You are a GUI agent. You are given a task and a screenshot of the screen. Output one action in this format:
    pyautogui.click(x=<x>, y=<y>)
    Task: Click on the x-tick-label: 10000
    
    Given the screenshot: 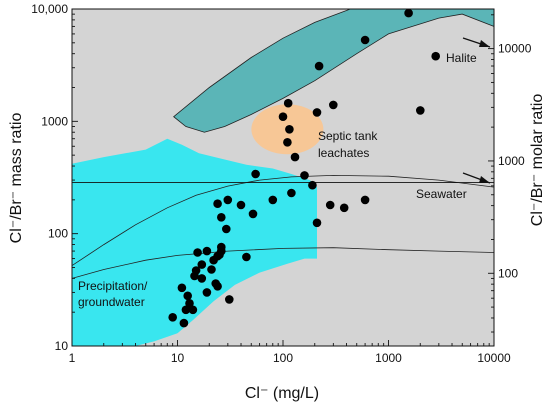 What is the action you would take?
    pyautogui.click(x=494, y=358)
    